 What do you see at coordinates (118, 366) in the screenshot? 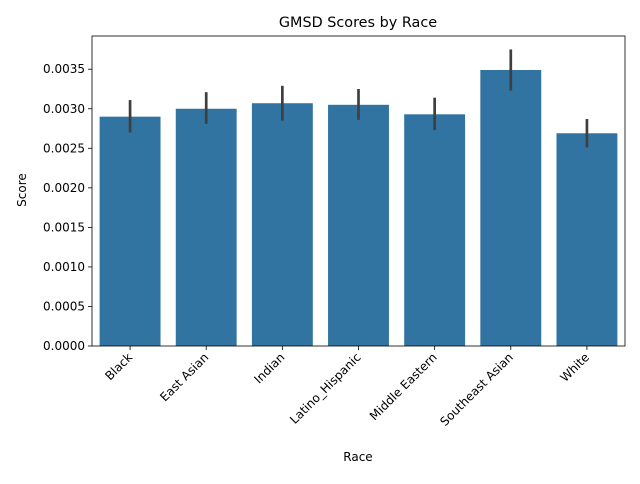
I see `x-tick-label-0: Black` at bounding box center [118, 366].